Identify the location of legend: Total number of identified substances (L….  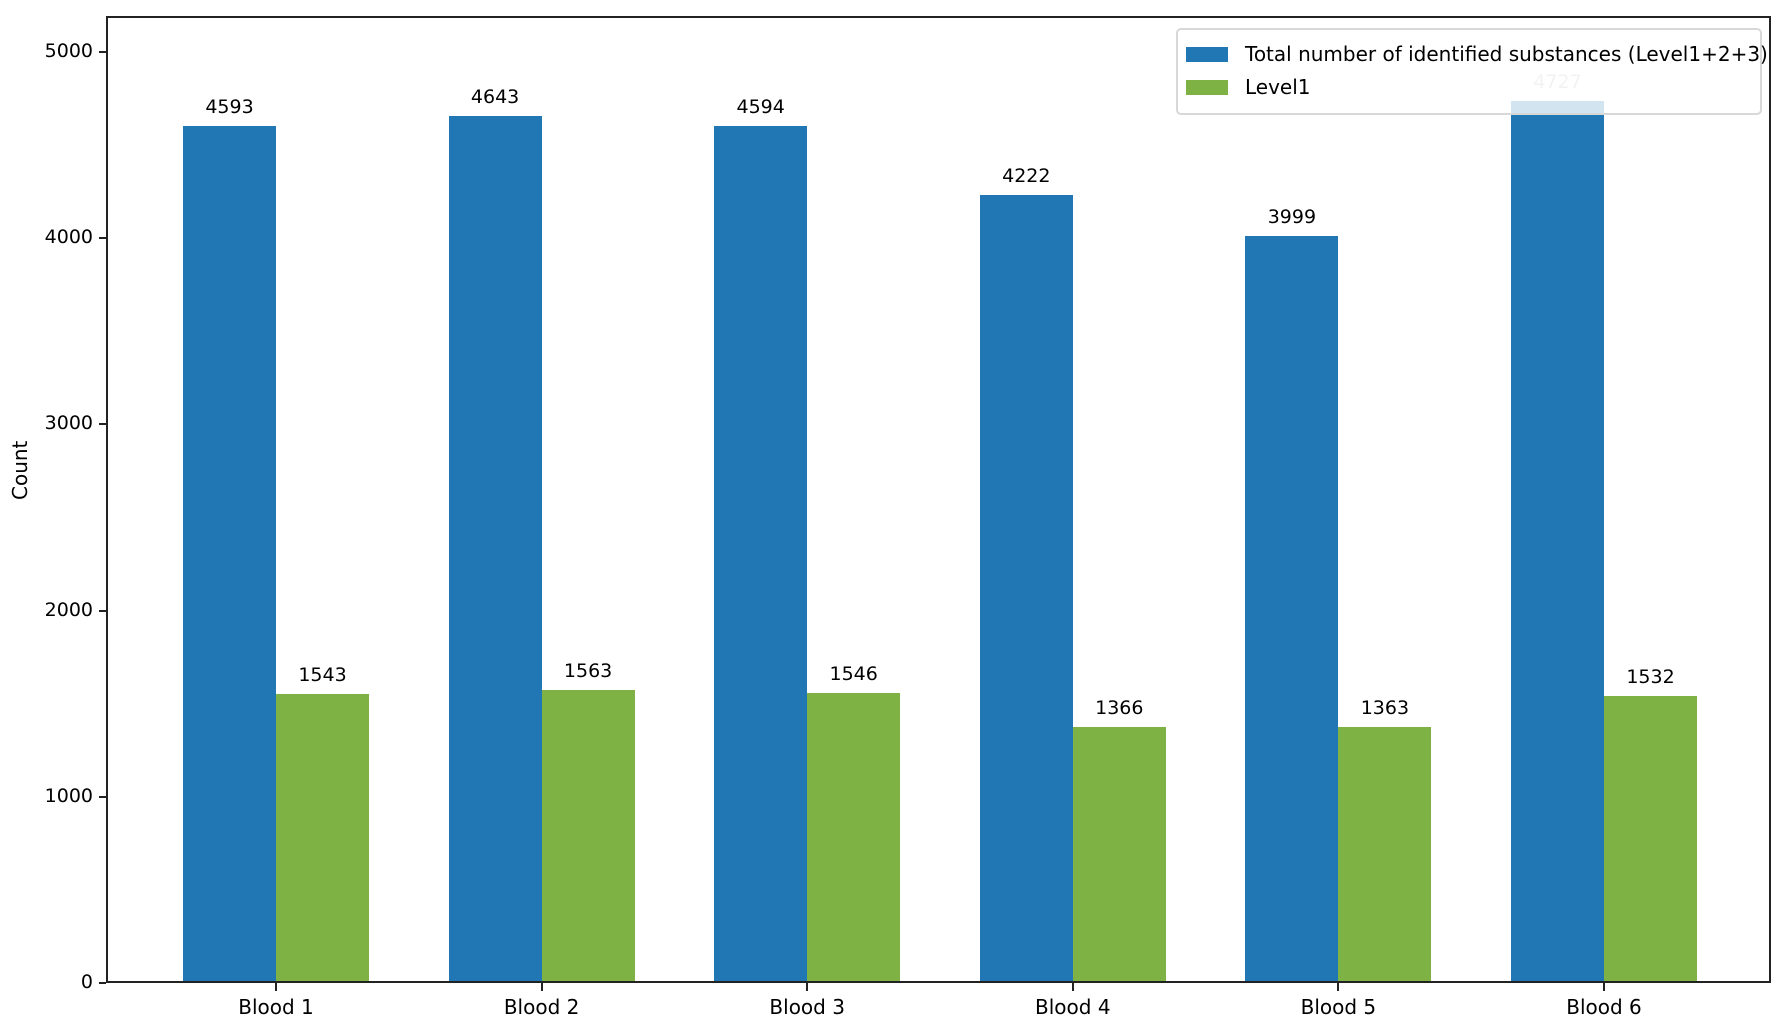
(1472, 71).